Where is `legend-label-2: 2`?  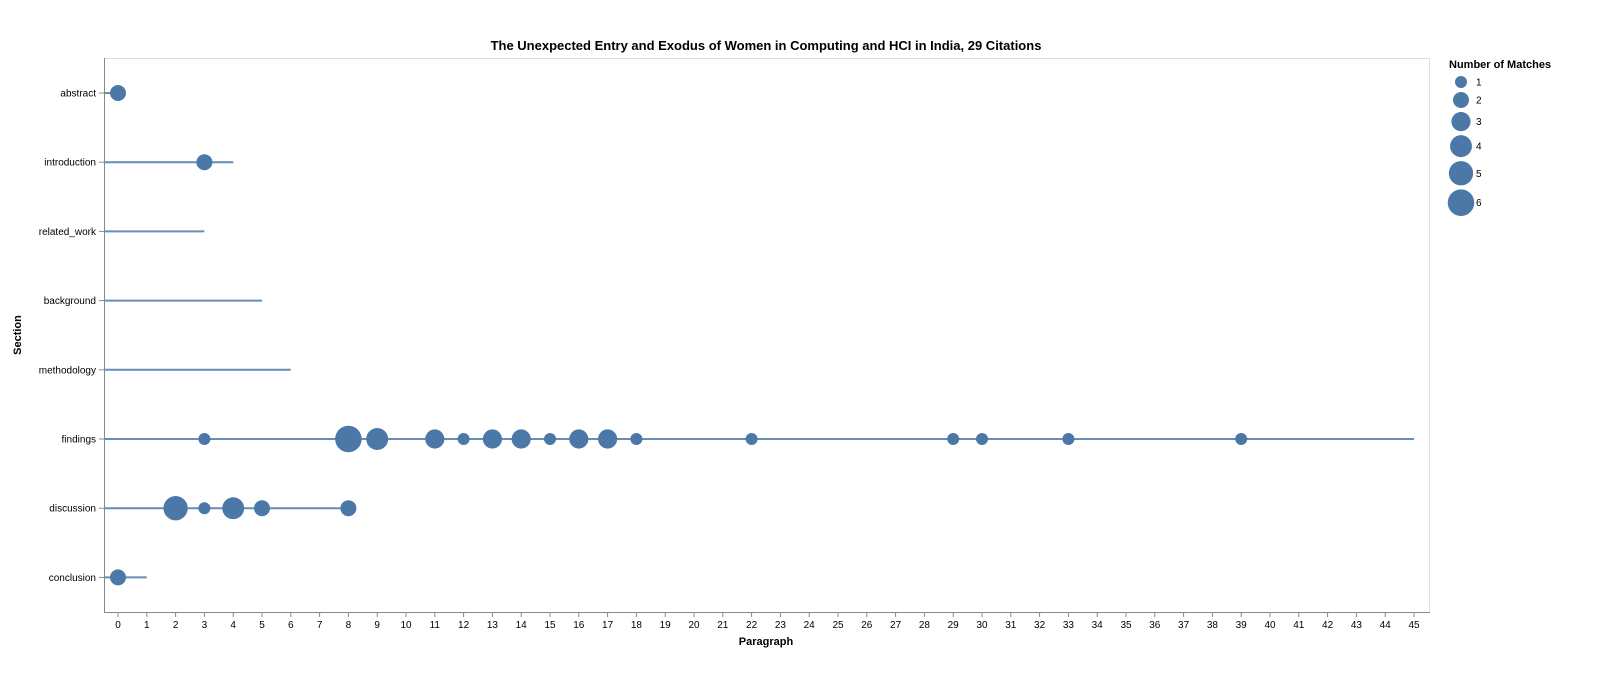 legend-label-2: 2 is located at coordinates (1479, 101).